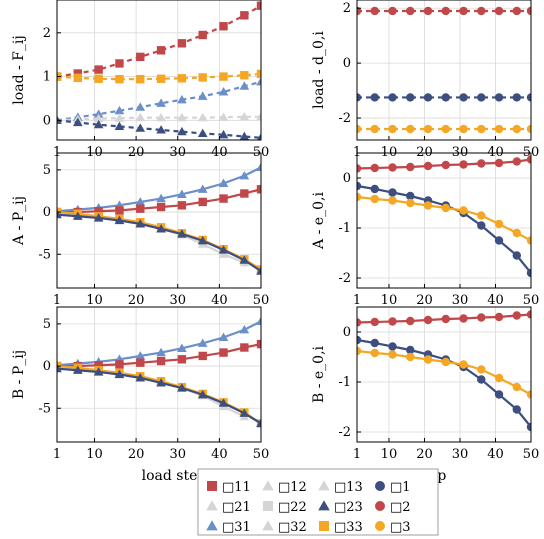  Describe the element at coordinates (44, 254) in the screenshot. I see `y-tick-label: -5` at that location.